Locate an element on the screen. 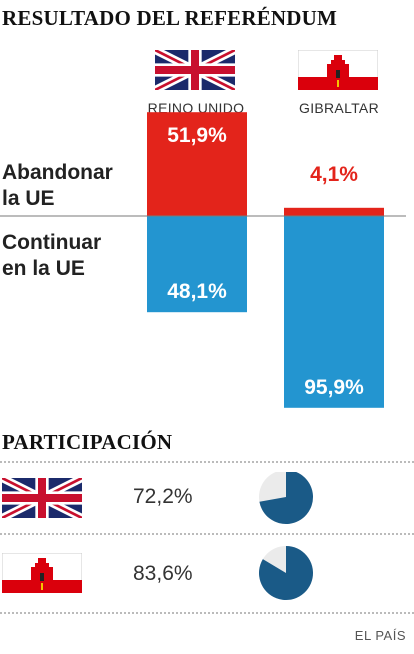 This screenshot has height=654, width=414. source-label: EL PAÍS is located at coordinates (380, 635).